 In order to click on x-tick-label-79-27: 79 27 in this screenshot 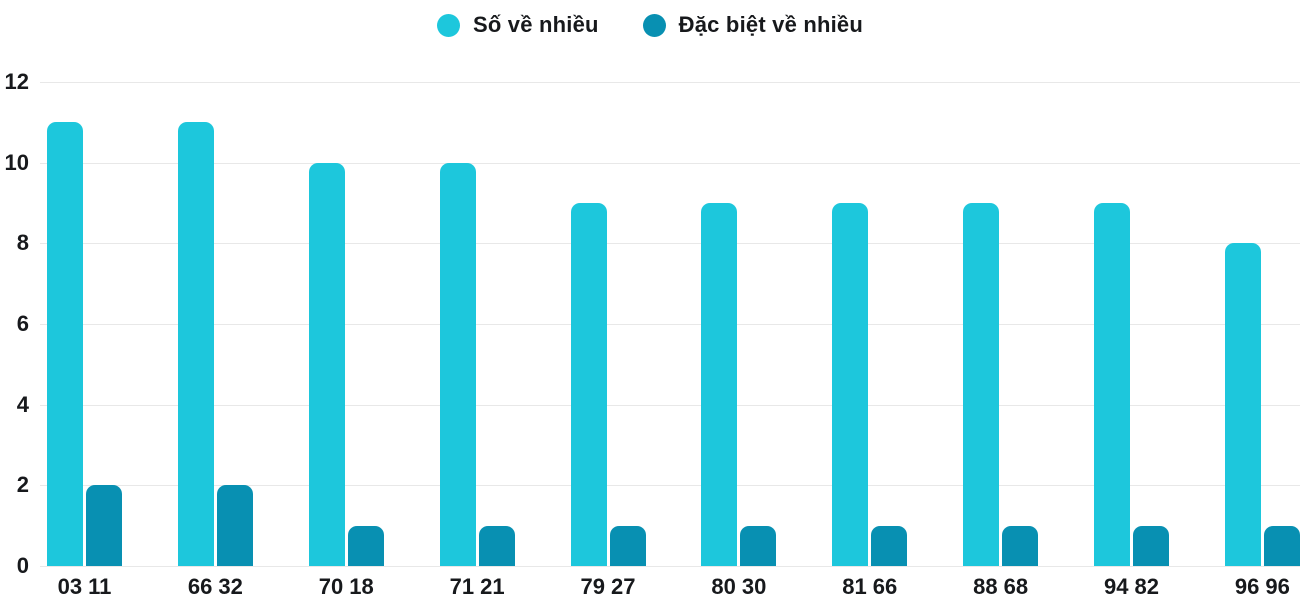, I will do `click(608, 586)`.